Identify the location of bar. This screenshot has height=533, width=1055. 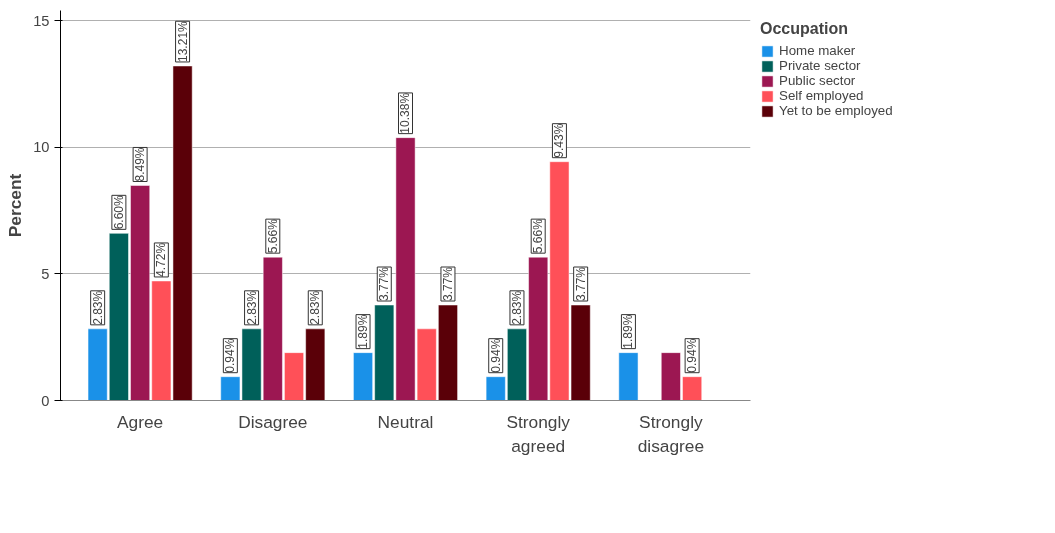
(628, 376).